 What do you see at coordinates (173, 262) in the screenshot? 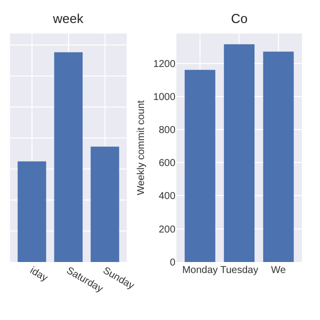
I see `y-tick-label: 0` at bounding box center [173, 262].